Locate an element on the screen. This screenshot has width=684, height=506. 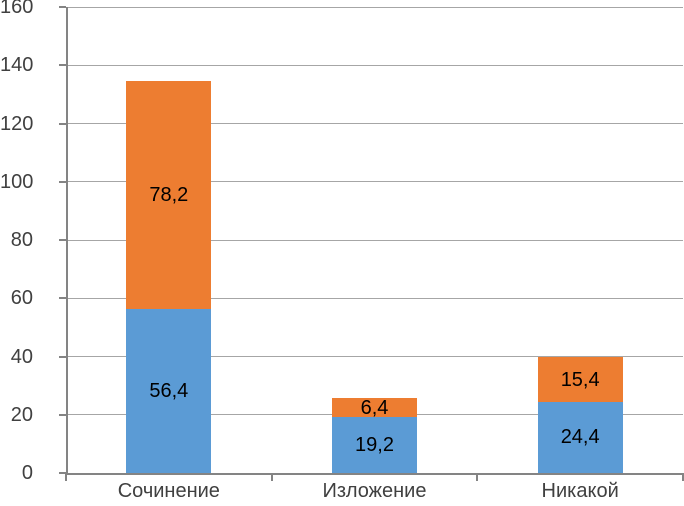
data-label: 6,4 is located at coordinates (374, 407).